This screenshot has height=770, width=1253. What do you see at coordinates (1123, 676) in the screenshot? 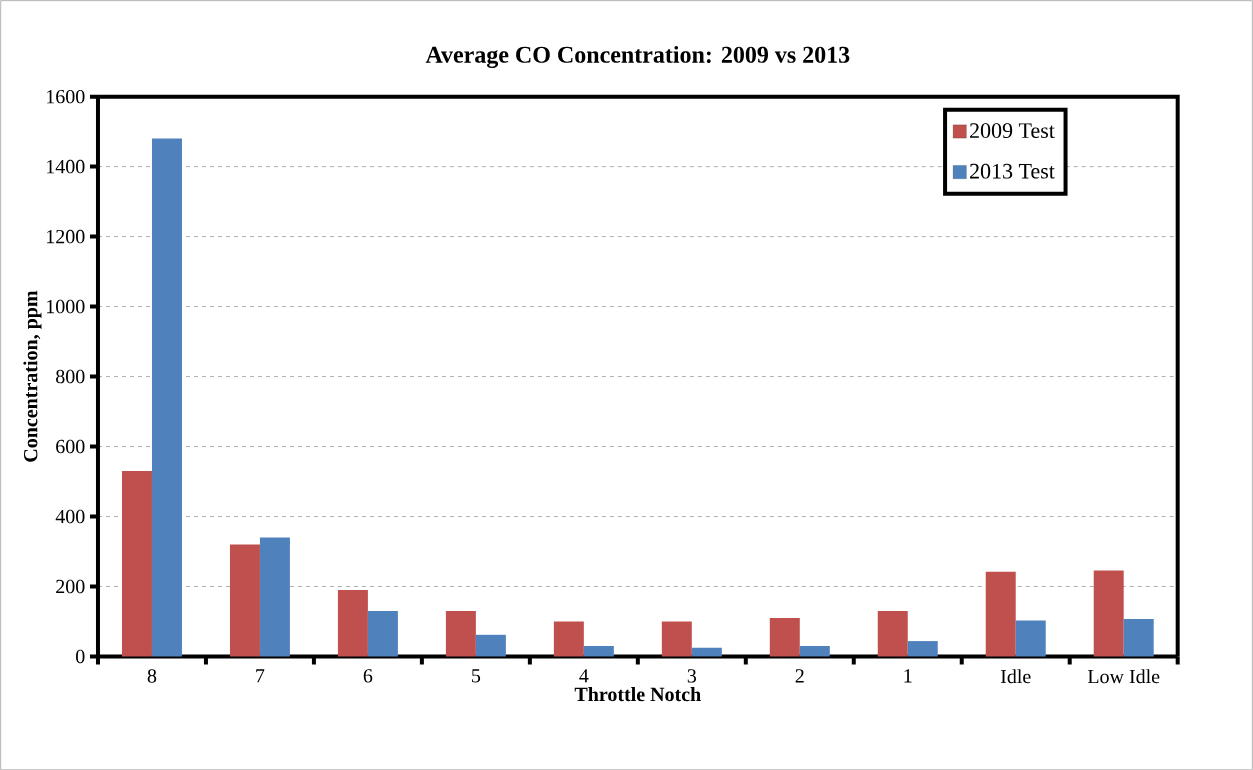
I see `x-tick-label: Low Idle` at bounding box center [1123, 676].